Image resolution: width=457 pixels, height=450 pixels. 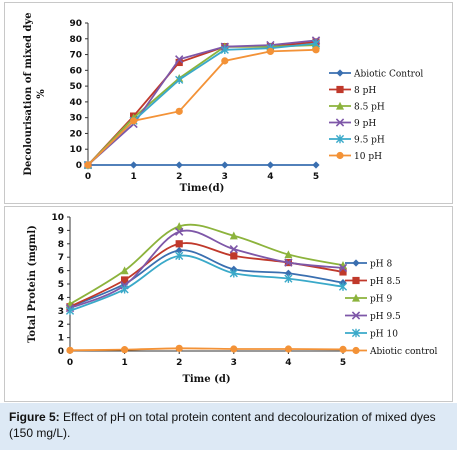 What do you see at coordinates (32, 284) in the screenshot?
I see `y-axis-title: Total Protein (mgml)` at bounding box center [32, 284].